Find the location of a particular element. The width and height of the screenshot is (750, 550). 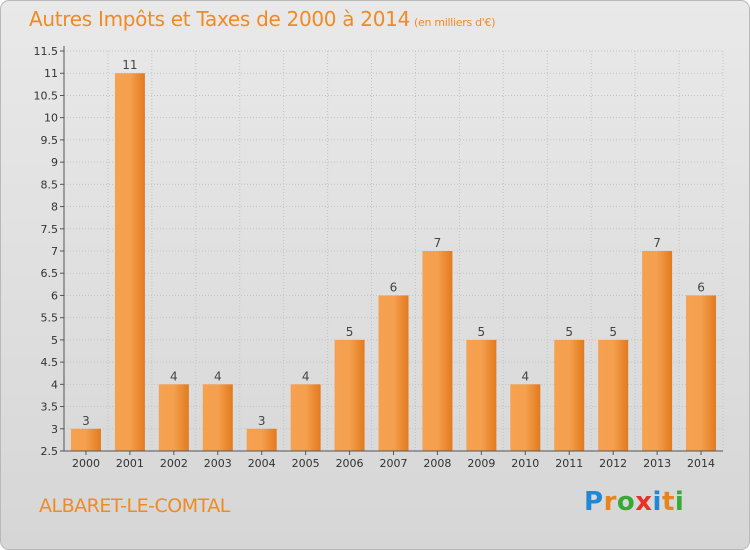

logo-letter: x is located at coordinates (644, 502).